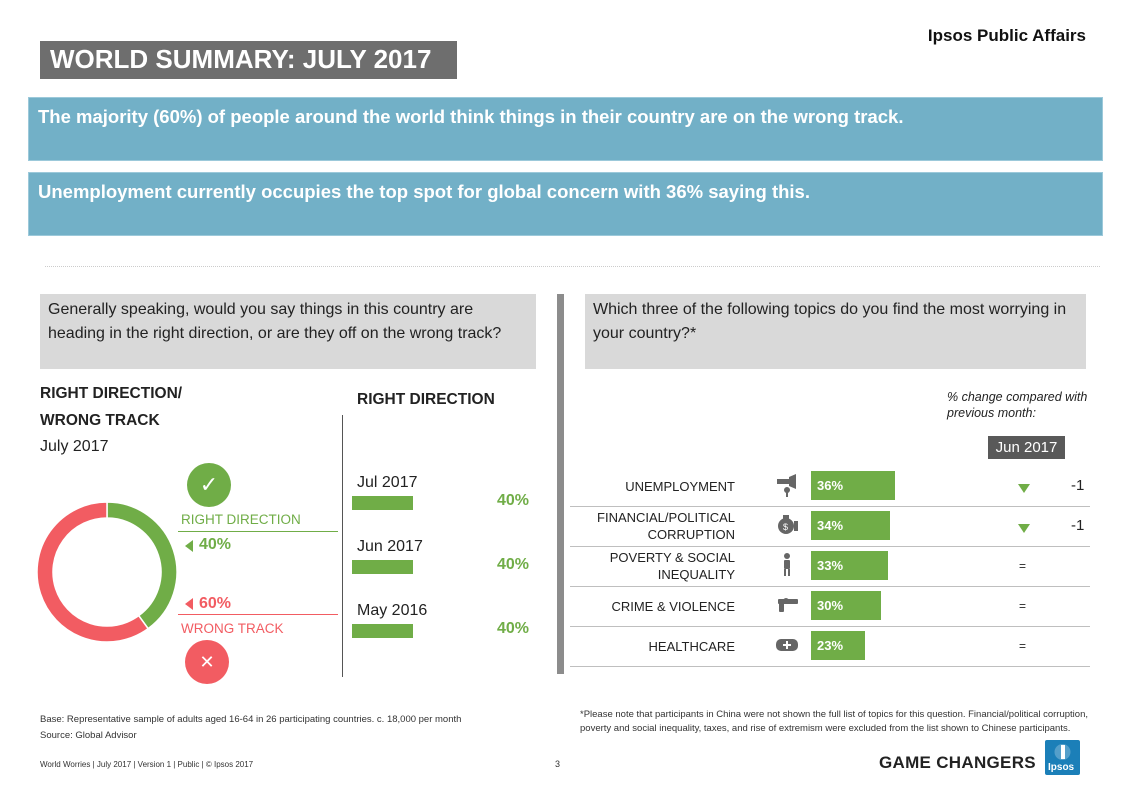  What do you see at coordinates (691, 646) in the screenshot?
I see `topic-label: HEALTHCARE` at bounding box center [691, 646].